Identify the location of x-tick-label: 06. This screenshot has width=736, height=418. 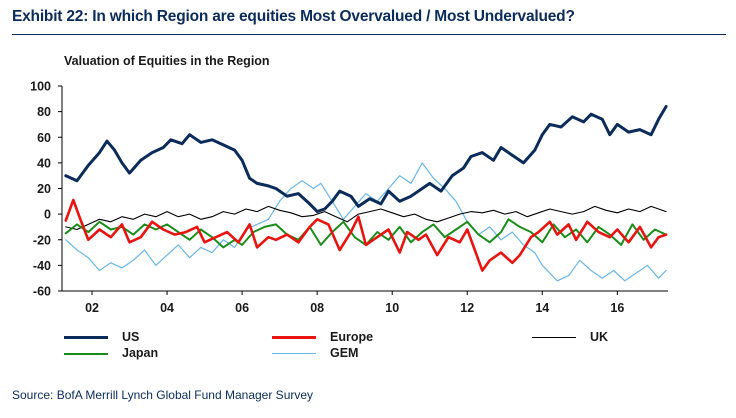
(242, 308).